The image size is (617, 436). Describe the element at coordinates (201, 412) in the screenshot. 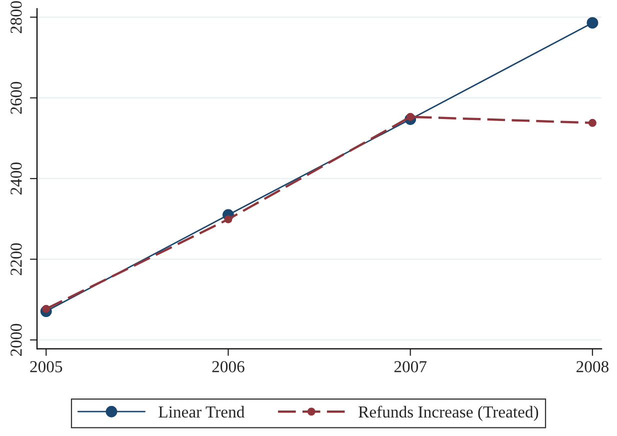

I see `legend-label: Linear Trend` at that location.